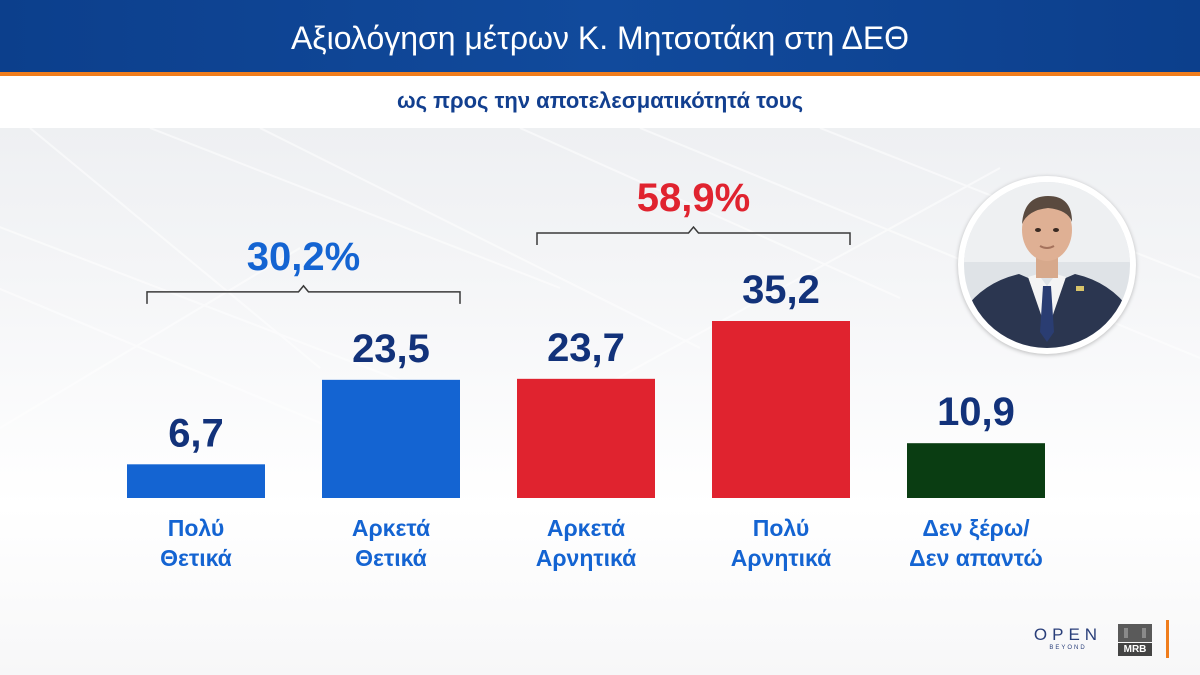 Image resolution: width=1200 pixels, height=675 pixels. Describe the element at coordinates (1167, 639) in the screenshot. I see `orange-divider` at that location.